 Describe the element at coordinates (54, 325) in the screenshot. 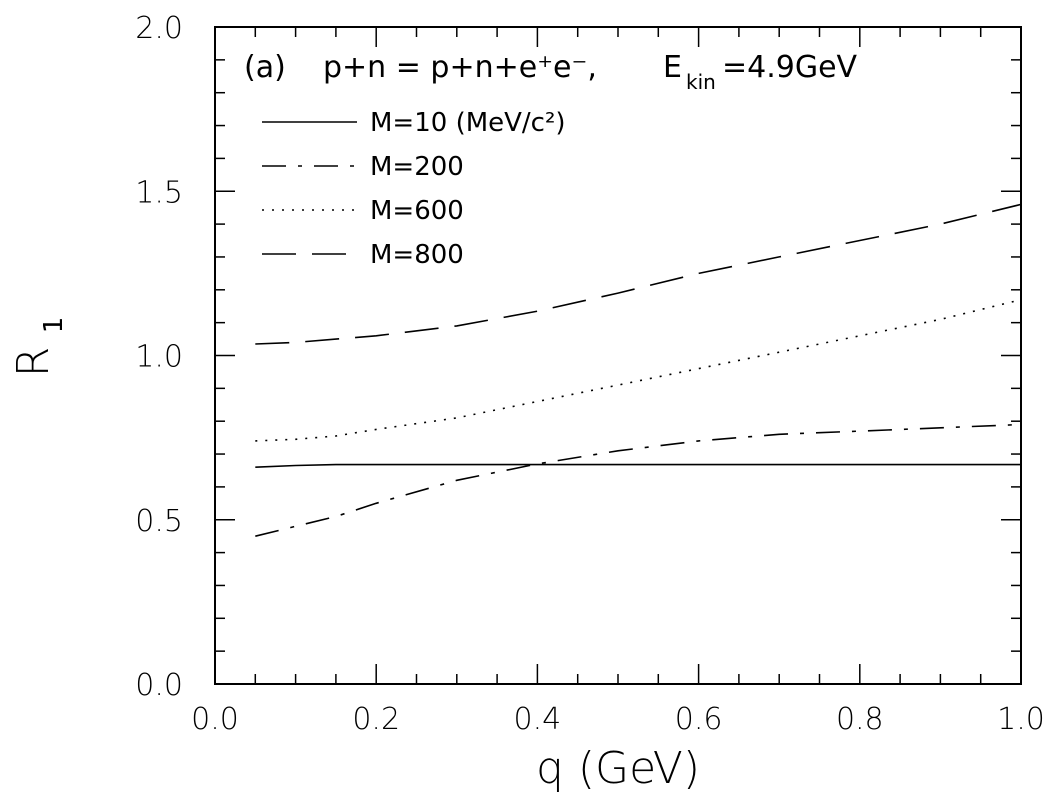

I see `y-axis-label-sub: 1` at that location.